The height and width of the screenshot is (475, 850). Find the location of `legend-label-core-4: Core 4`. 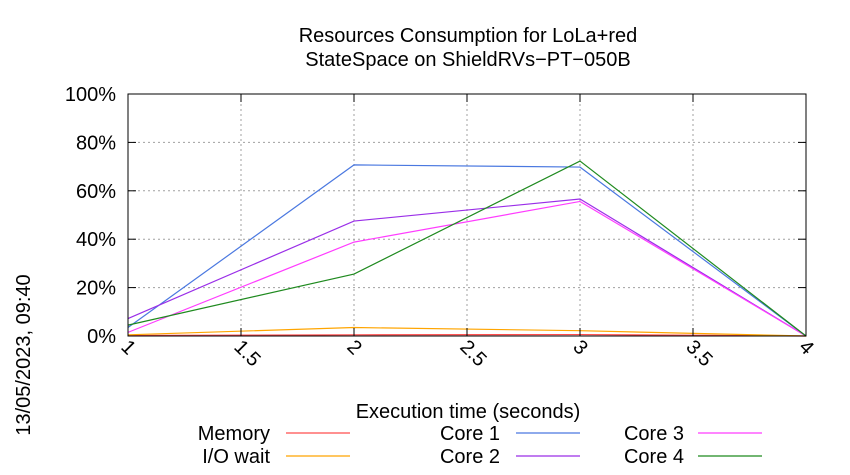

legend-label-core-4: Core 4 is located at coordinates (654, 457).